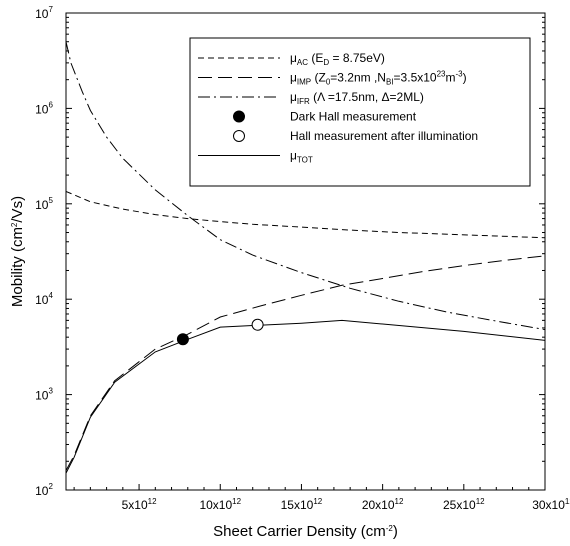  What do you see at coordinates (182, 339) in the screenshot?
I see `marker-dark` at bounding box center [182, 339].